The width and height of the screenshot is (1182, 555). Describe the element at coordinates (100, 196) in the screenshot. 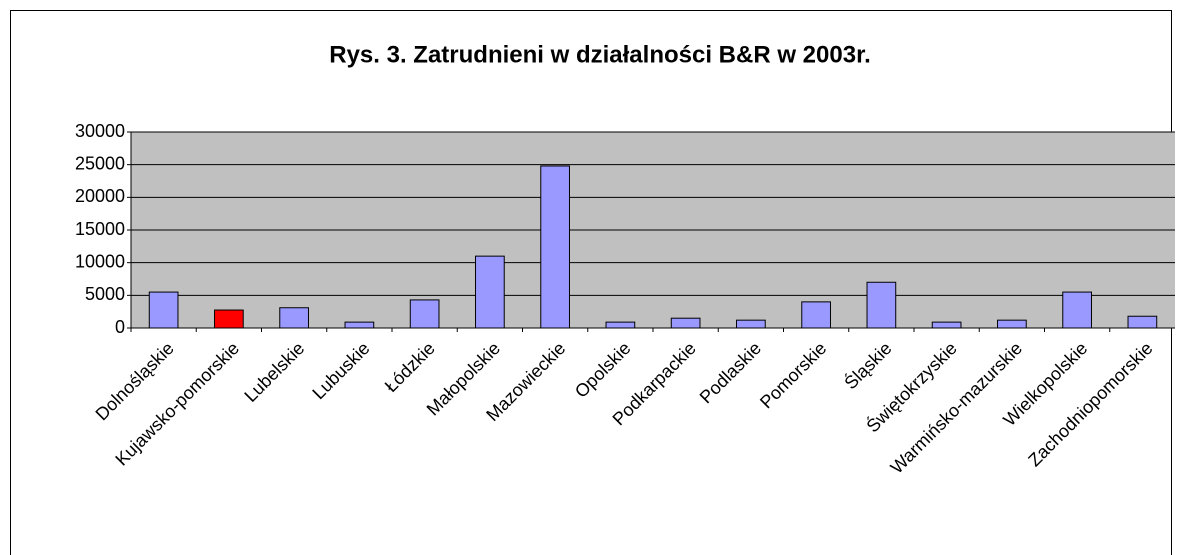

I see `y-tick-label: 20000` at that location.